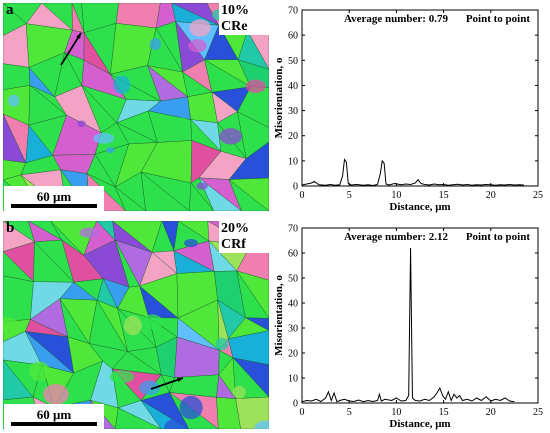 The height and width of the screenshot is (433, 550). I want to click on annotation-average: Average number: 0.79, so click(396, 19).